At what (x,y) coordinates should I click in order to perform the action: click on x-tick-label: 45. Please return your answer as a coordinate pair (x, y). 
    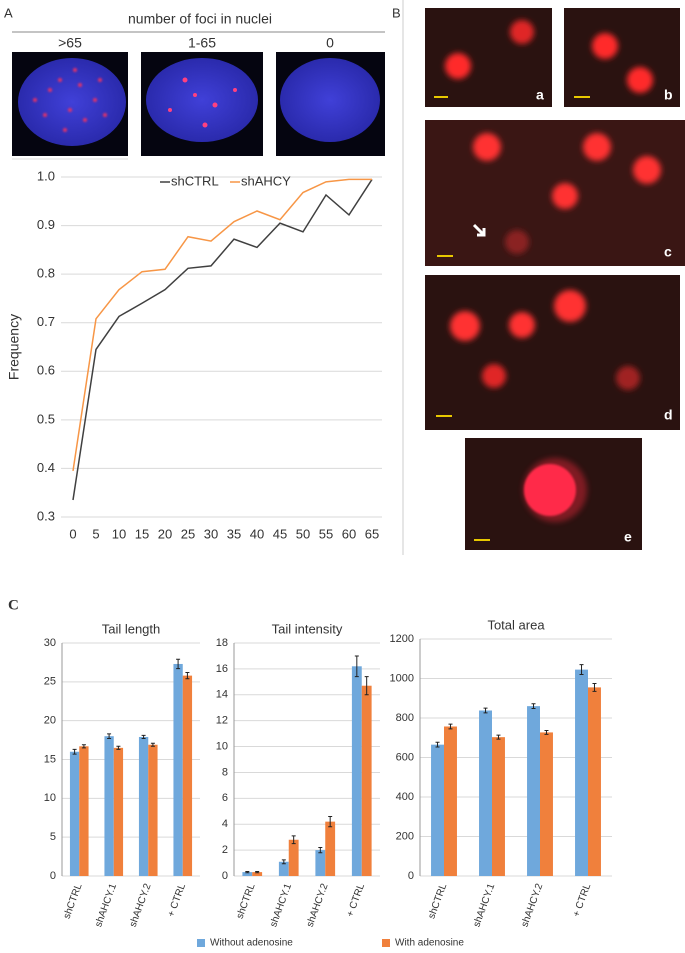
    Looking at the image, I should click on (280, 533).